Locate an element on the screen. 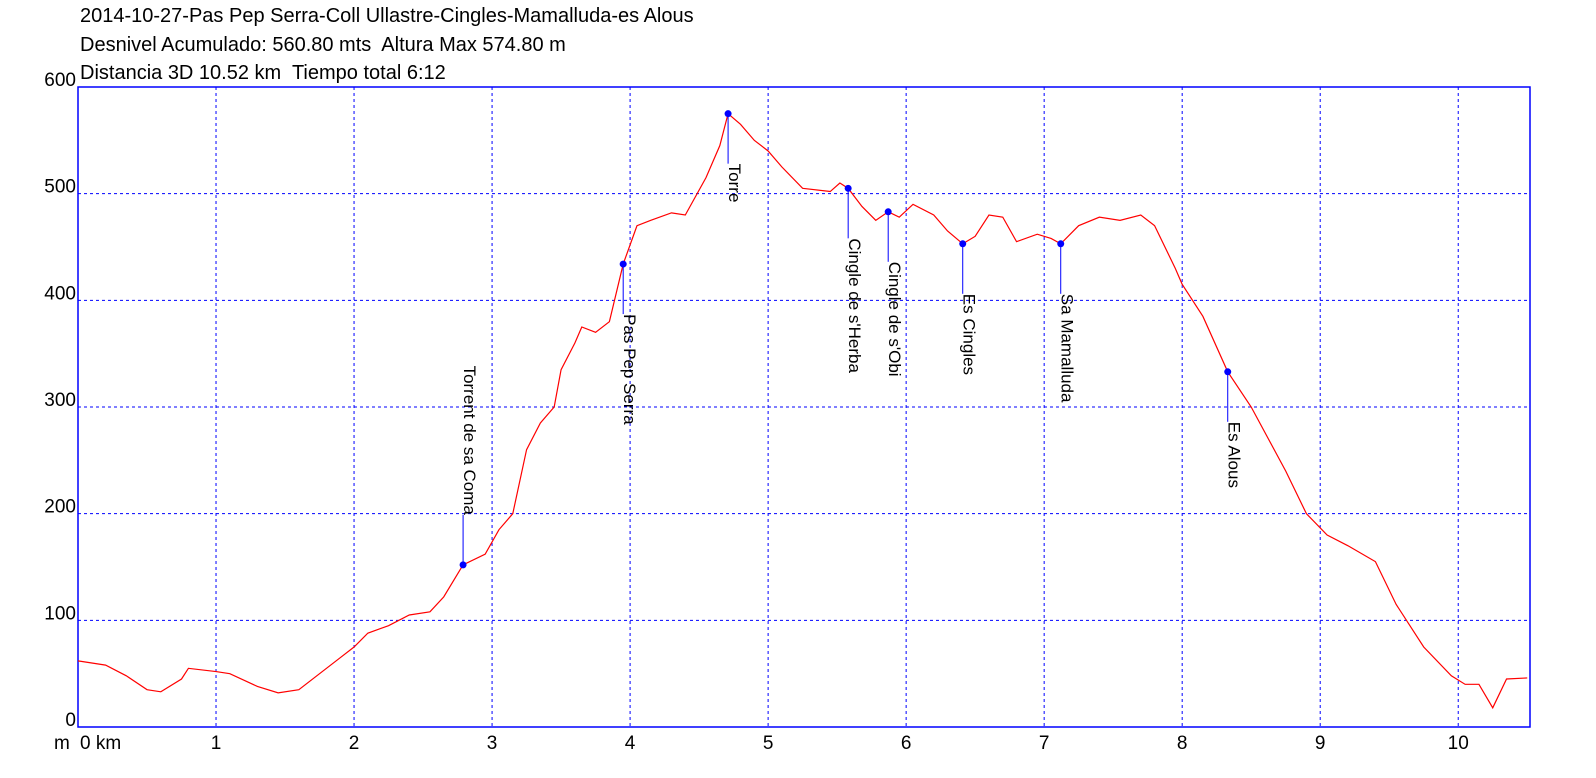 This screenshot has width=1596, height=778. x-tick-label: 7 is located at coordinates (1044, 743).